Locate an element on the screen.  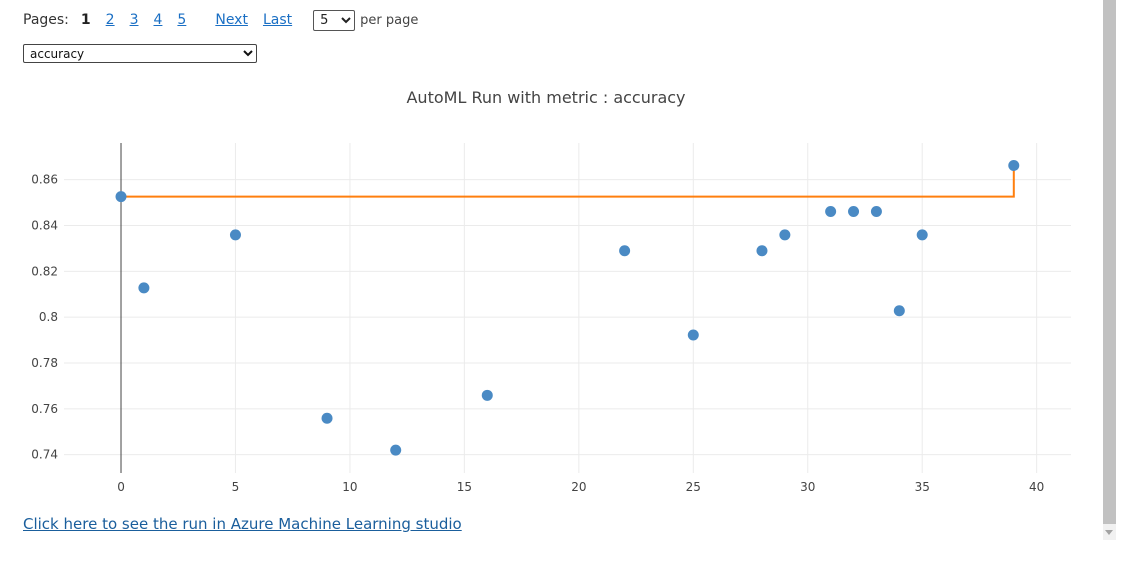
page-link-4: 4 is located at coordinates (158, 20).